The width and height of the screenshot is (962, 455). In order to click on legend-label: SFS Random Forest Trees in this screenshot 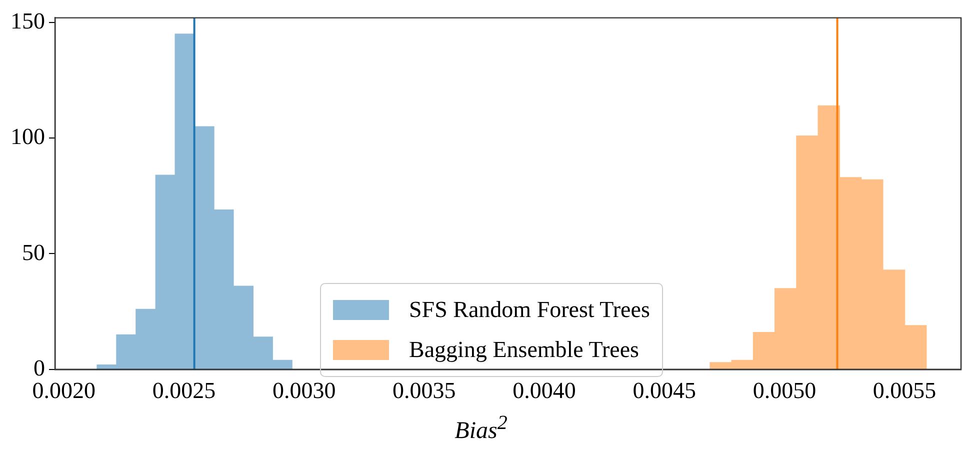, I will do `click(529, 310)`.